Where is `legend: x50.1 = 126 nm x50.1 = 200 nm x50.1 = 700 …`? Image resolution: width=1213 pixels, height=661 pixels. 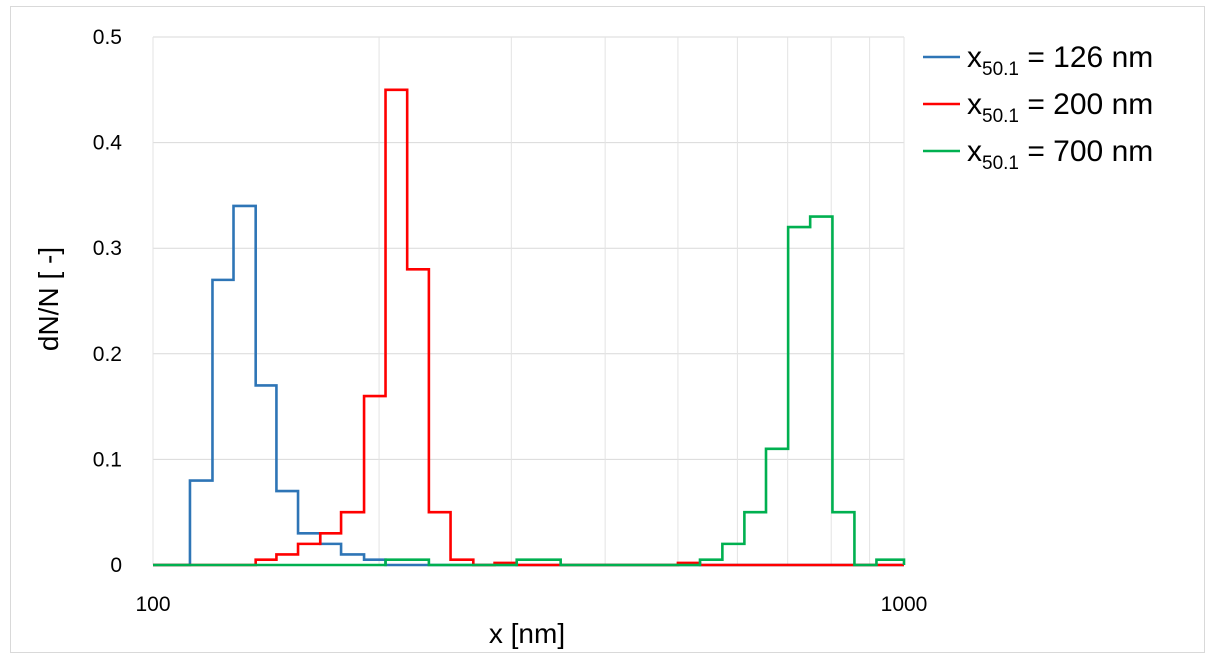
legend: x50.1 = 126 nm x50.1 = 200 nm x50.1 = 700 … is located at coordinates (1038, 107).